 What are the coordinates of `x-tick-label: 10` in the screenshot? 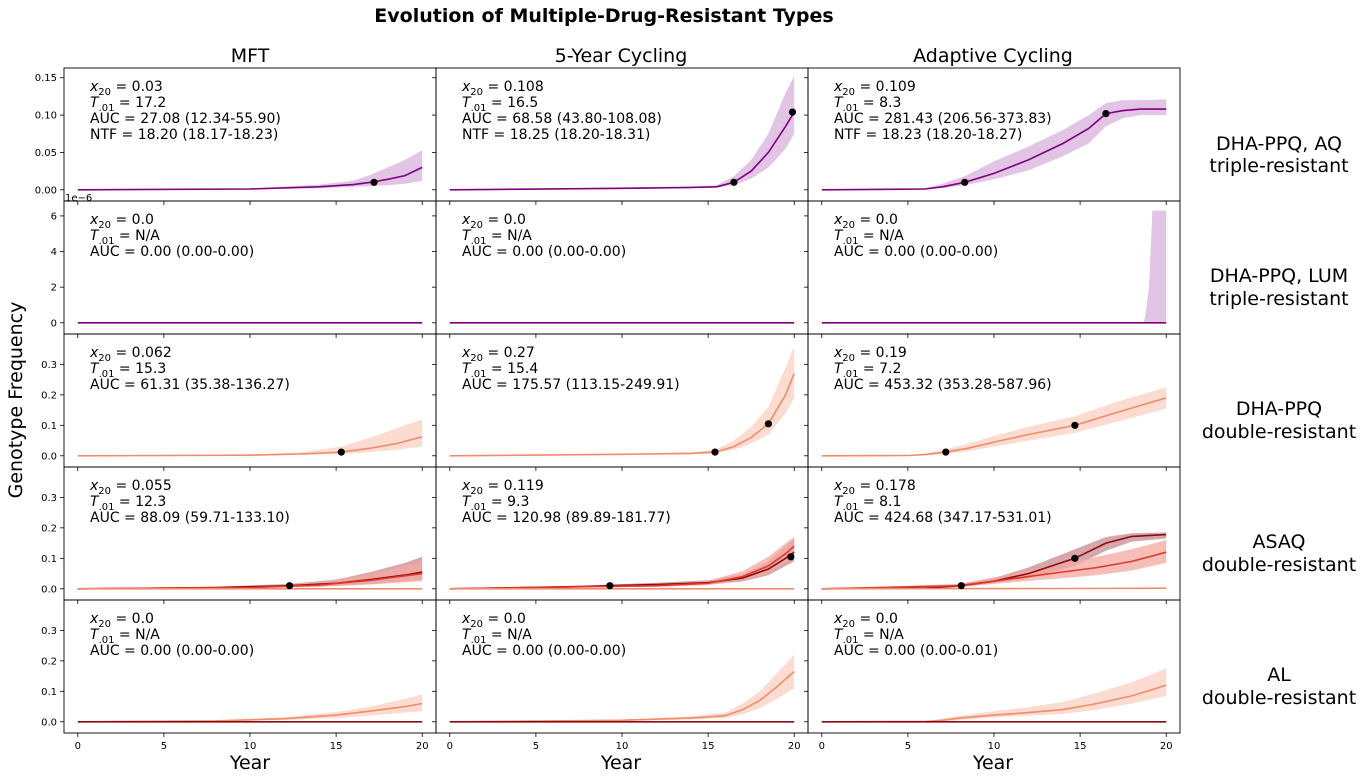 It's located at (622, 746).